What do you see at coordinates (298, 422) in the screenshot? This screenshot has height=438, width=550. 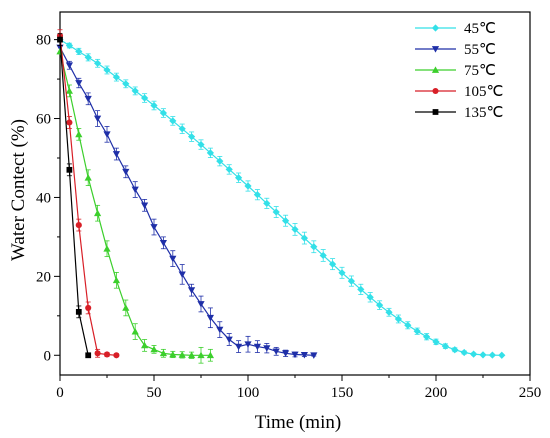 I see `x-axis-title: Time (min)` at bounding box center [298, 422].